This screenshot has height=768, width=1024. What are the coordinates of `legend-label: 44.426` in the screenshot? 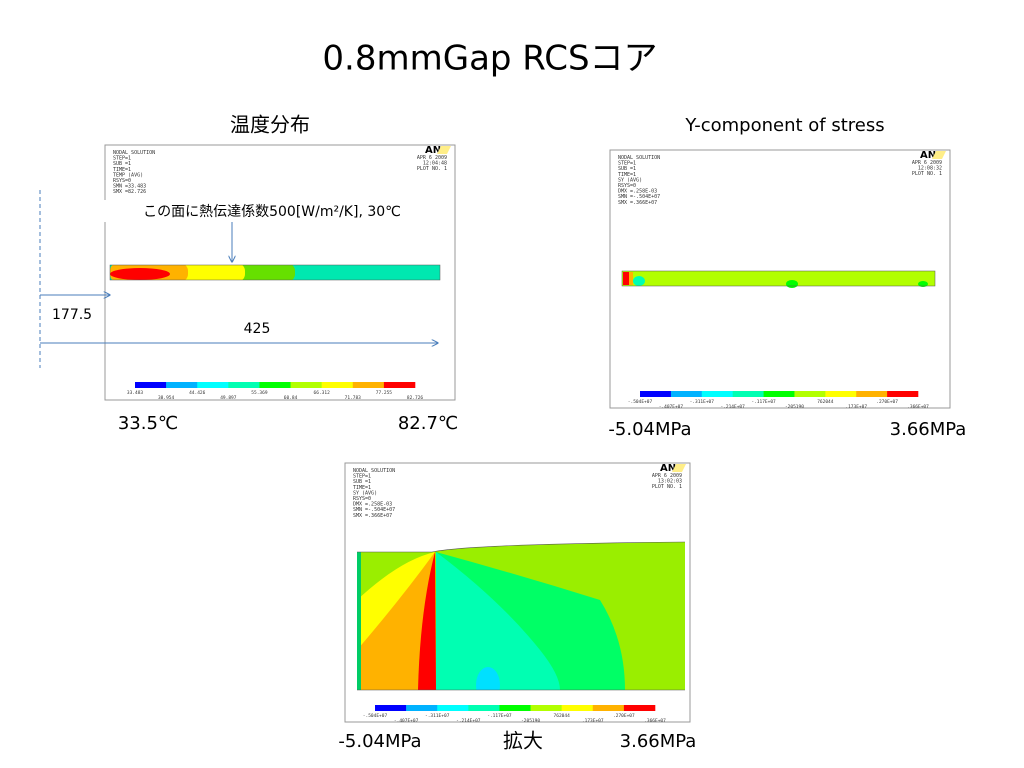 It's located at (197, 393).